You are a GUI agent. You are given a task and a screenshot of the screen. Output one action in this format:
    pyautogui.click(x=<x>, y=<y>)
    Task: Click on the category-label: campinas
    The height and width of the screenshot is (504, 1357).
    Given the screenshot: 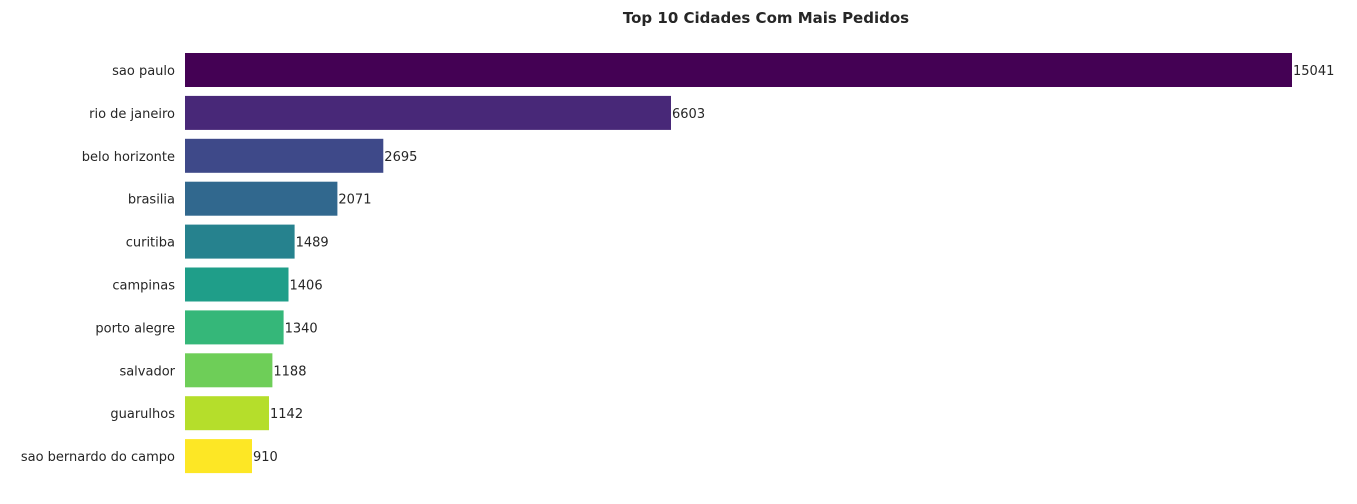 What is the action you would take?
    pyautogui.click(x=143, y=286)
    